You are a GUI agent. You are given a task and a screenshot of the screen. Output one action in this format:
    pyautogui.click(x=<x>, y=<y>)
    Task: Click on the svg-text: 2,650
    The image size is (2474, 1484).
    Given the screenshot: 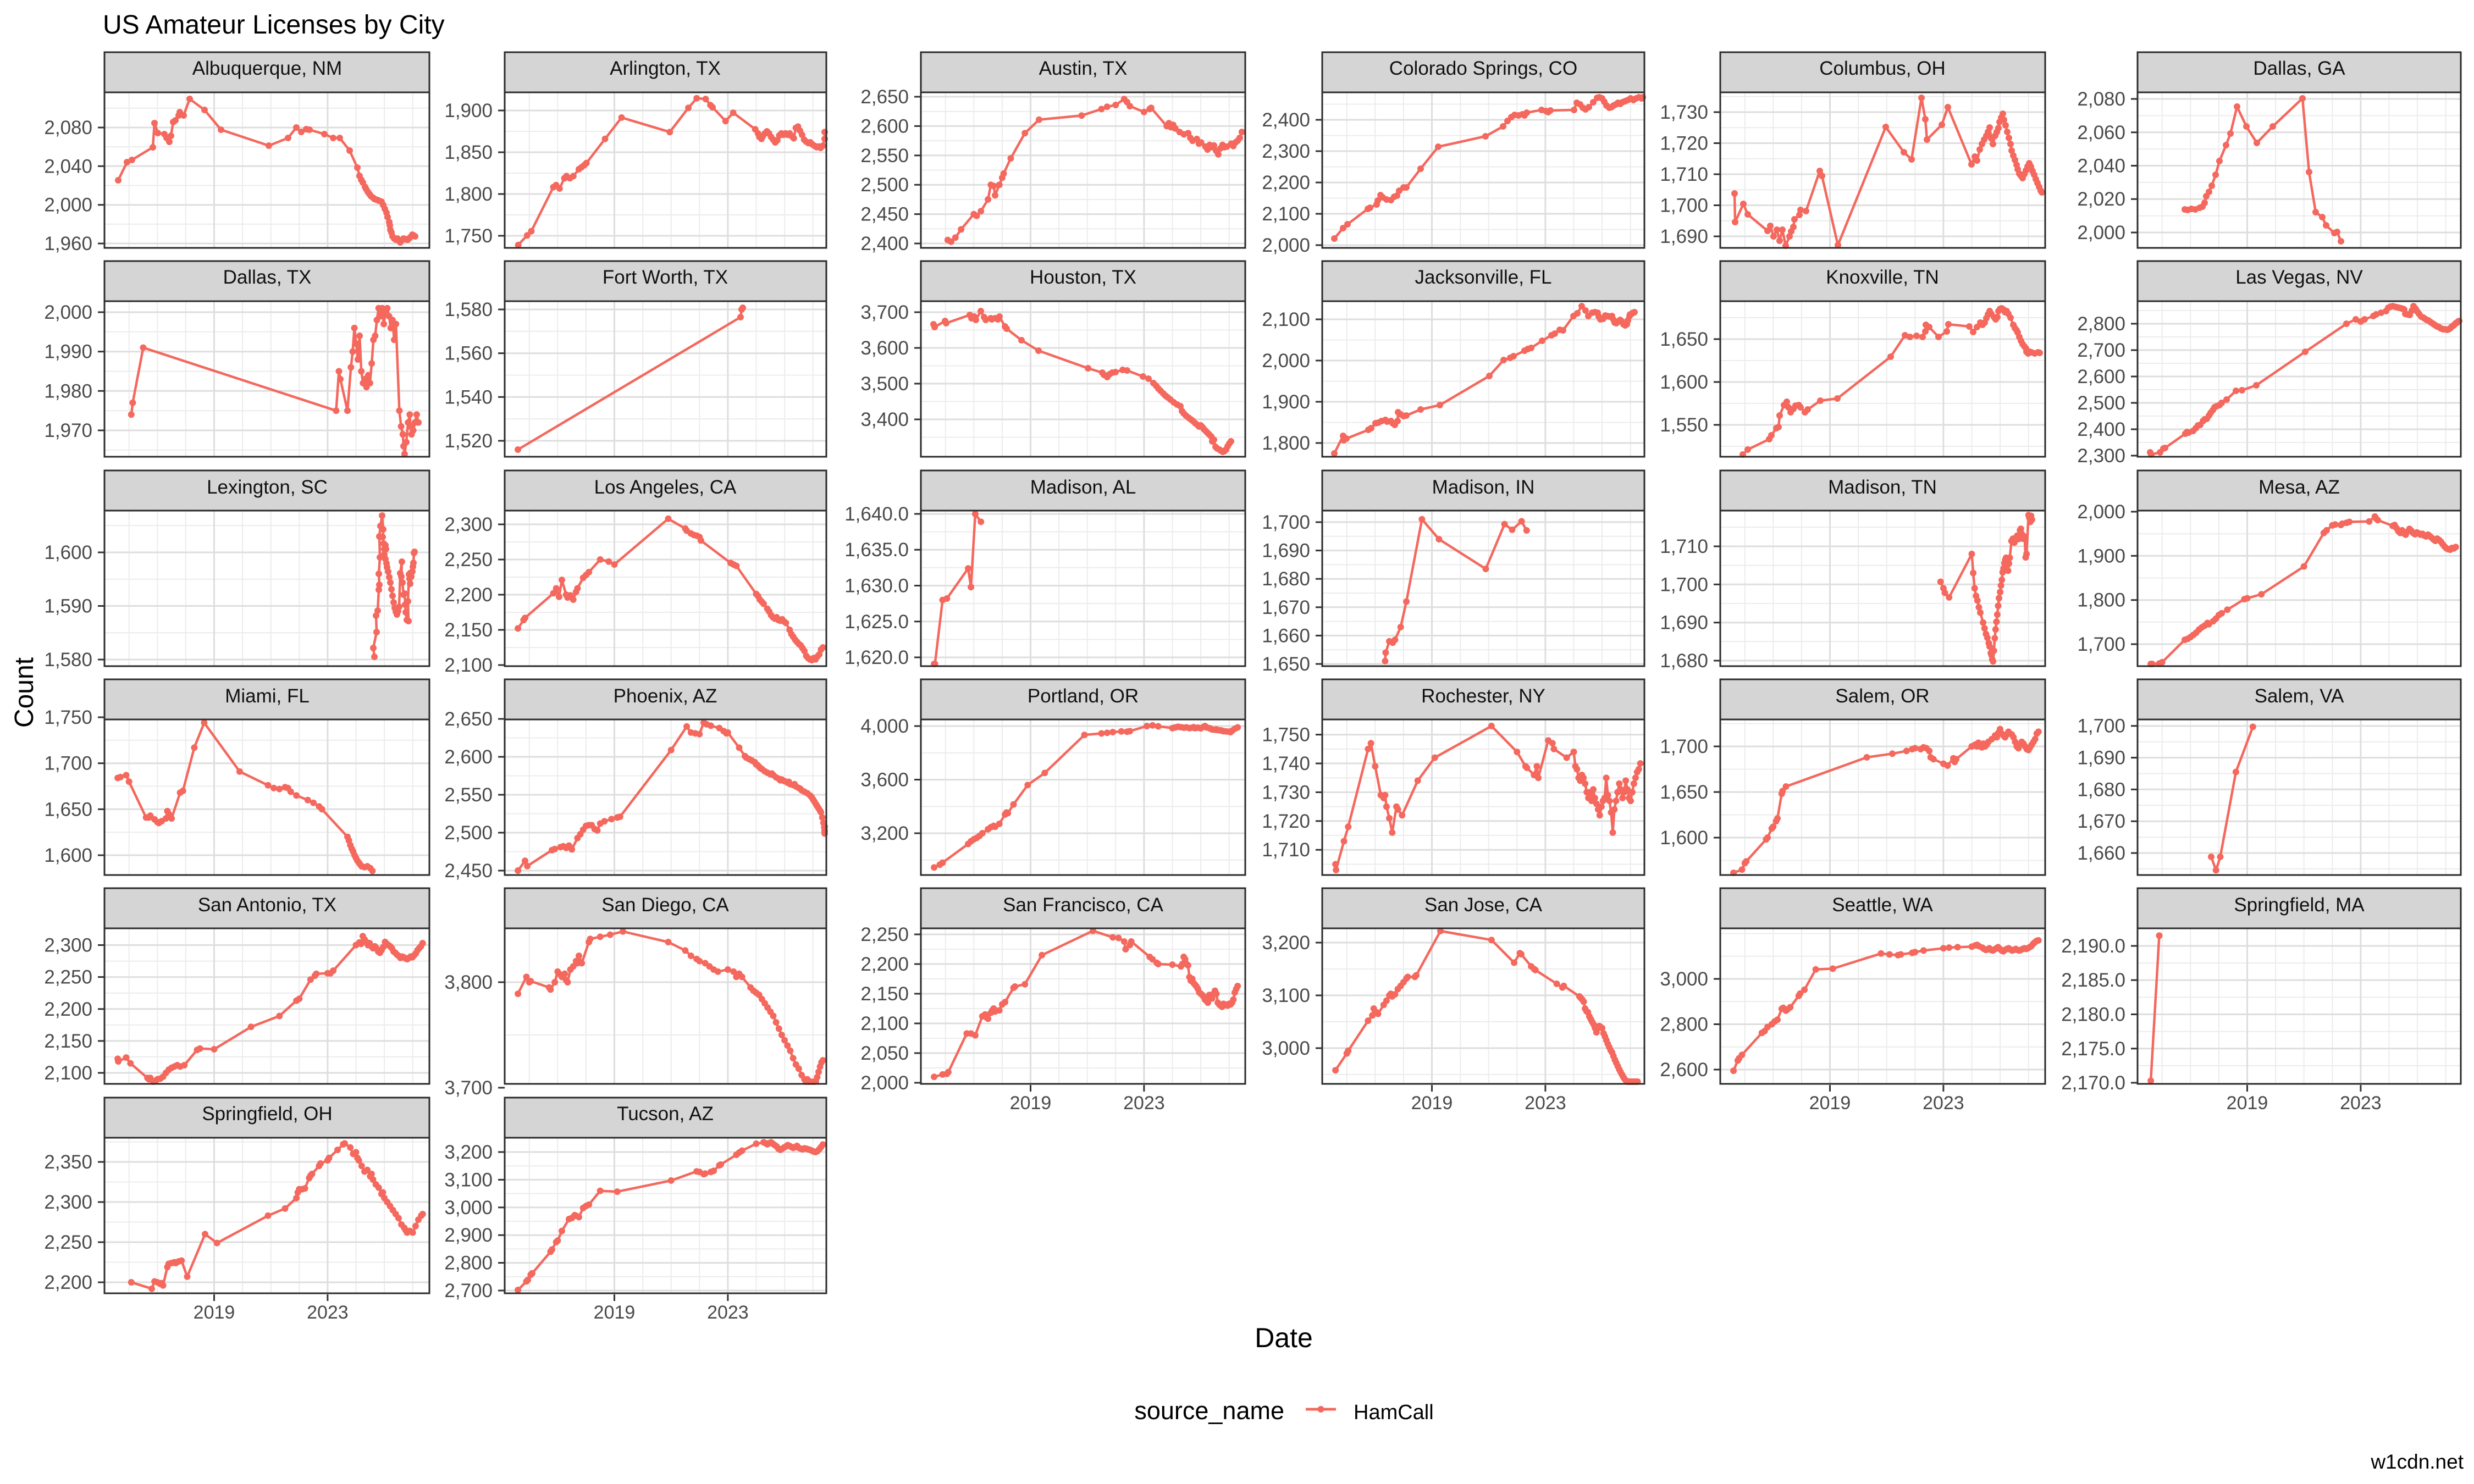 What is the action you would take?
    pyautogui.click(x=468, y=719)
    